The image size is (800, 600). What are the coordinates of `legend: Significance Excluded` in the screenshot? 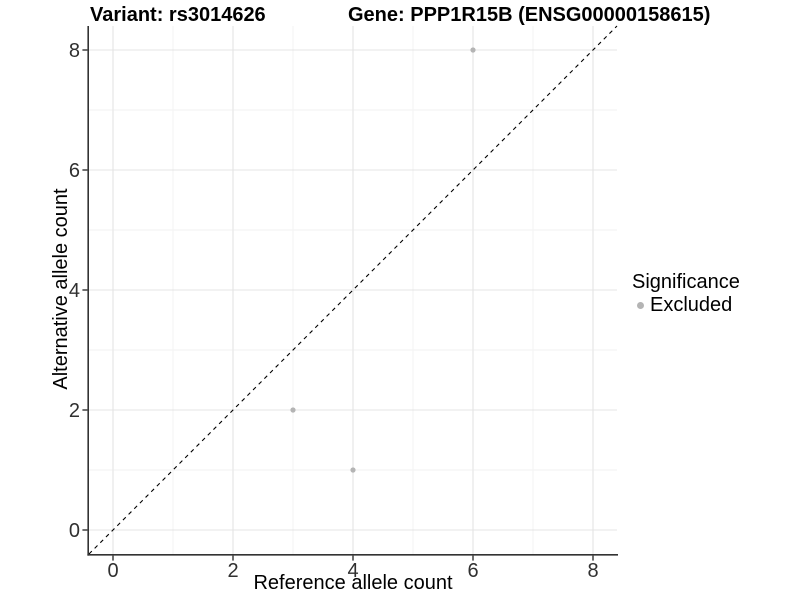 It's located at (686, 293).